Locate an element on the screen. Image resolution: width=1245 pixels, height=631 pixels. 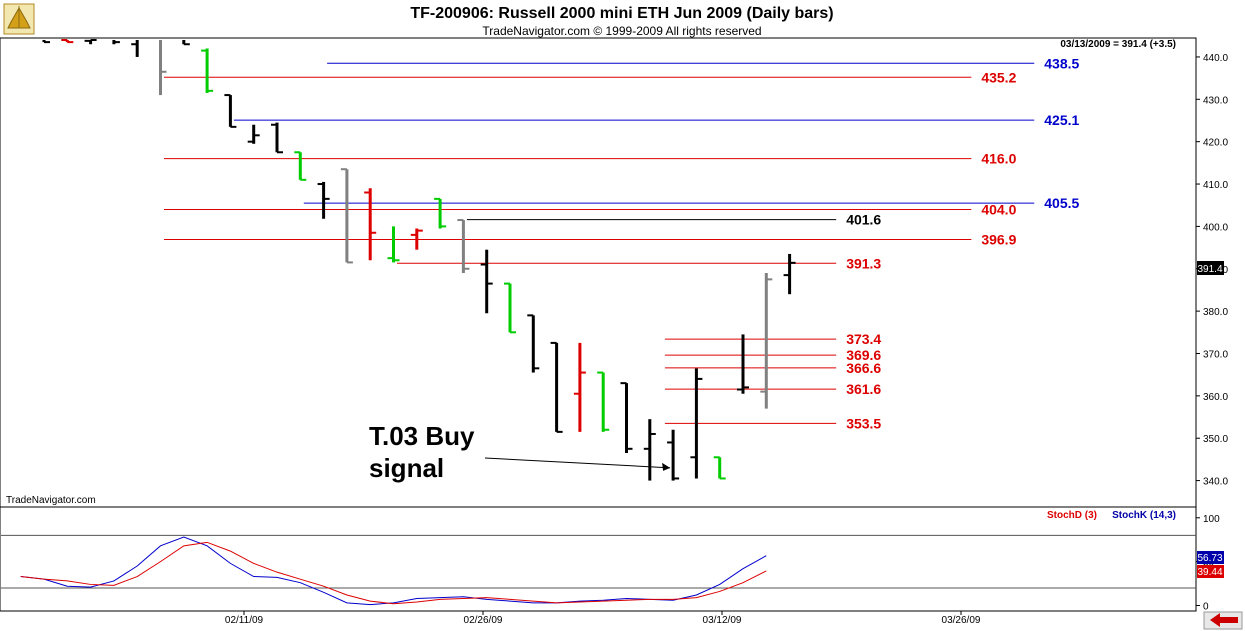
tradenavigator-logo is located at coordinates (19, 19).